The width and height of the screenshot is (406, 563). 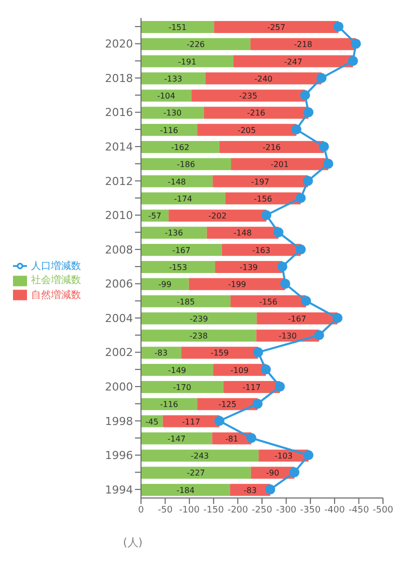 What do you see at coordinates (178, 267) in the screenshot?
I see `data-label: -153` at bounding box center [178, 267].